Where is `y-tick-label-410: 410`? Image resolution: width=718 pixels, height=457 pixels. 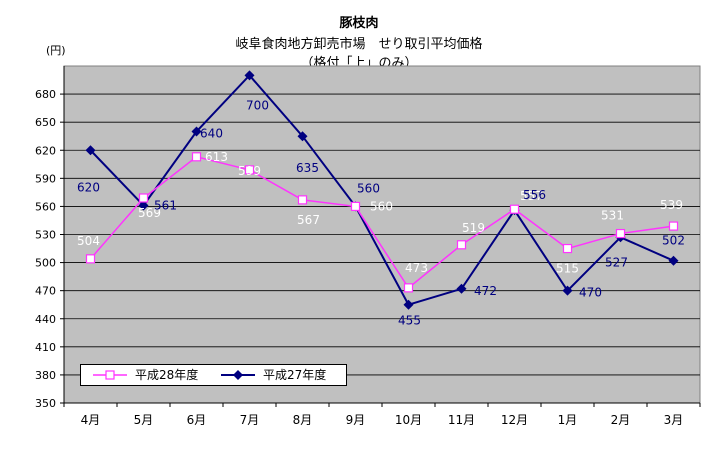
y-tick-label-410: 410 is located at coordinates (45, 347).